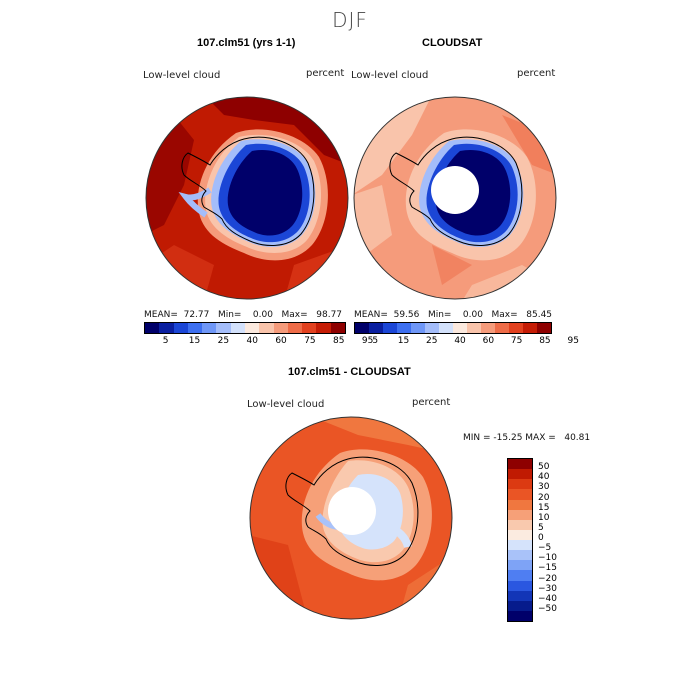 This screenshot has height=700, width=700. What do you see at coordinates (431, 402) in the screenshot?
I see `panel3-units-label: percent` at bounding box center [431, 402].